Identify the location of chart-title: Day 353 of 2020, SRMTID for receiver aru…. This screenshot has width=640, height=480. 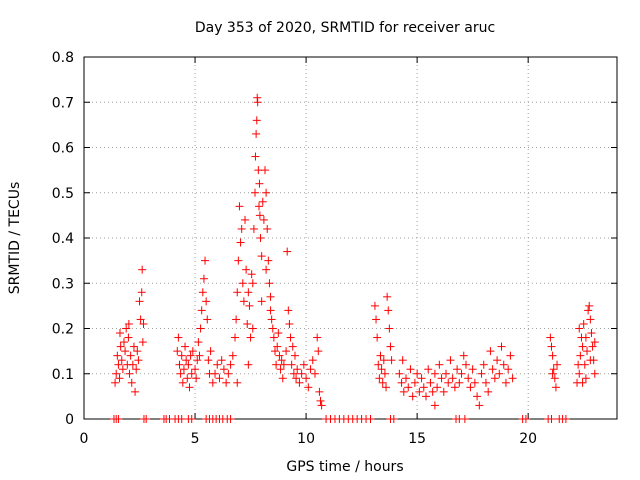
(345, 28).